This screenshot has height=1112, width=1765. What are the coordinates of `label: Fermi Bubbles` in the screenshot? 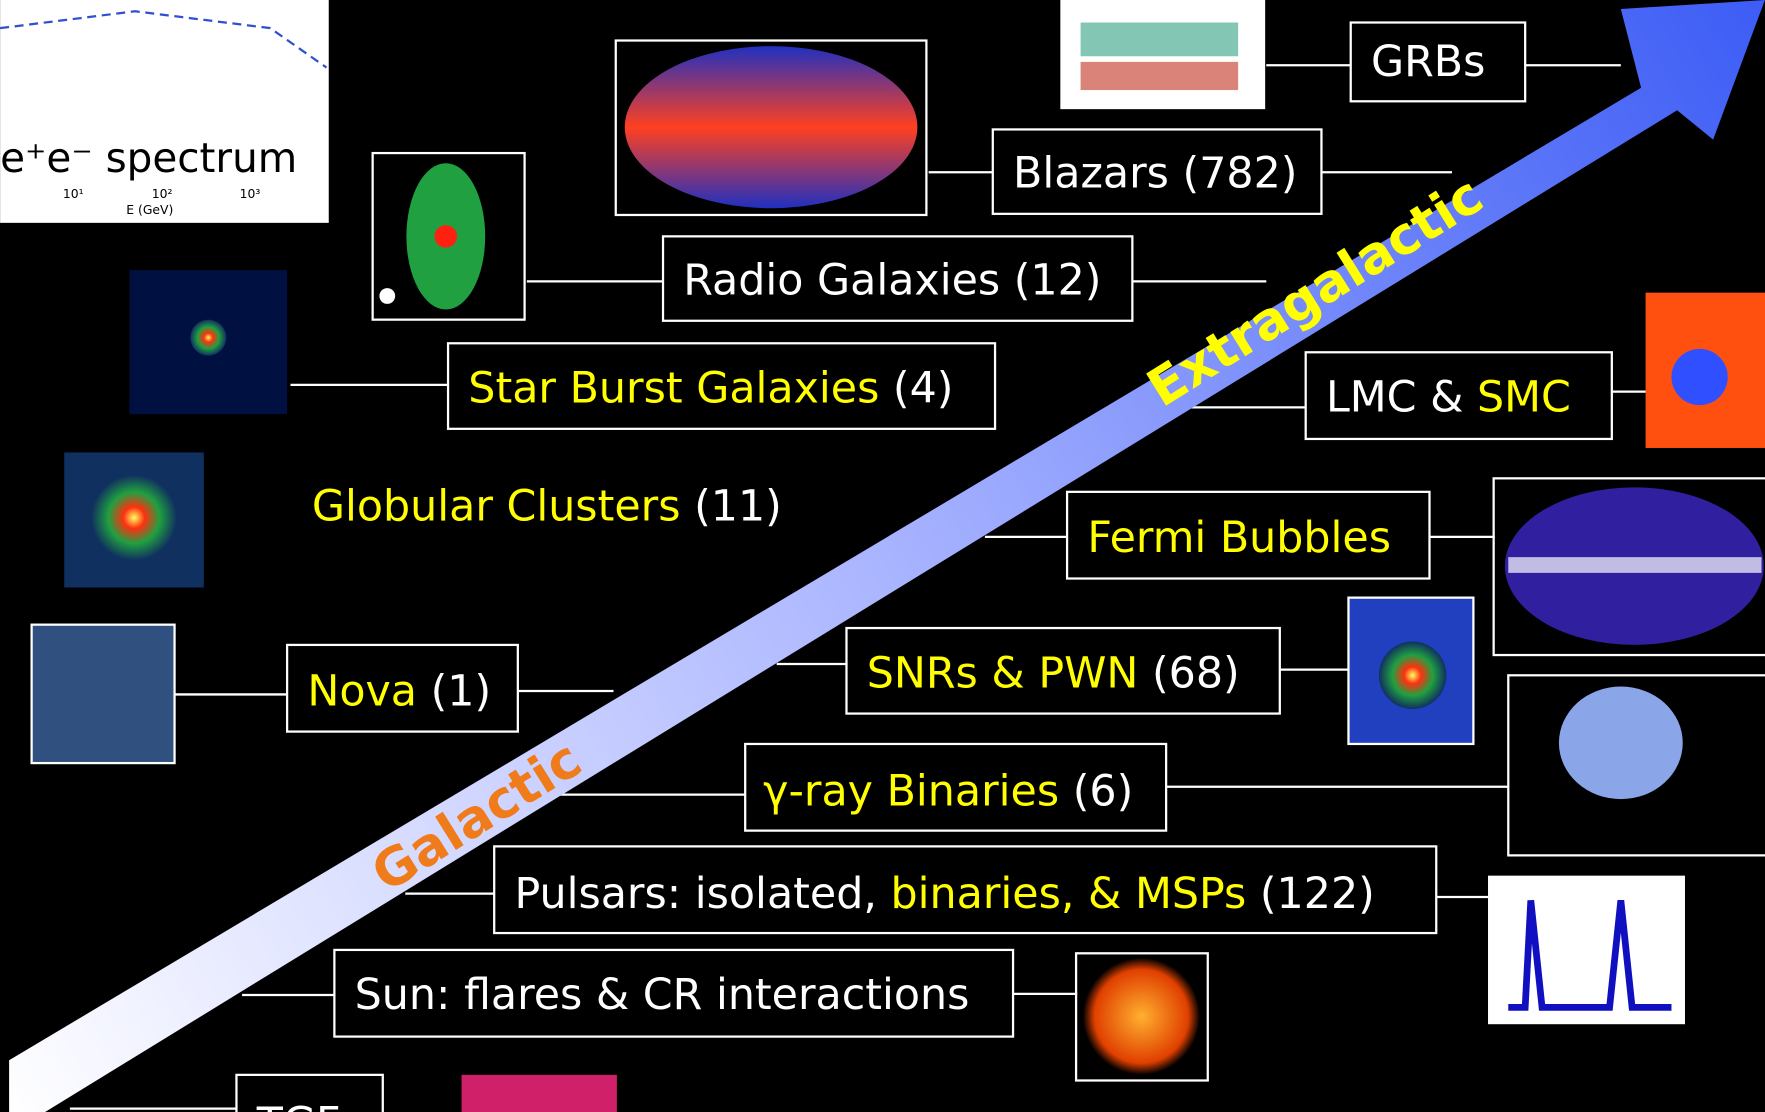 It's located at (1239, 538).